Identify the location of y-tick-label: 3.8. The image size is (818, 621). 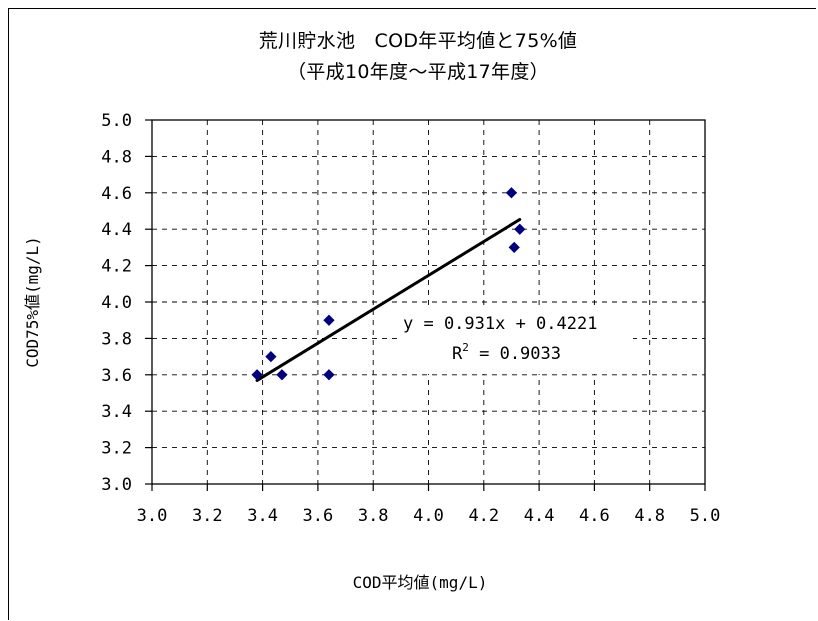
(116, 339).